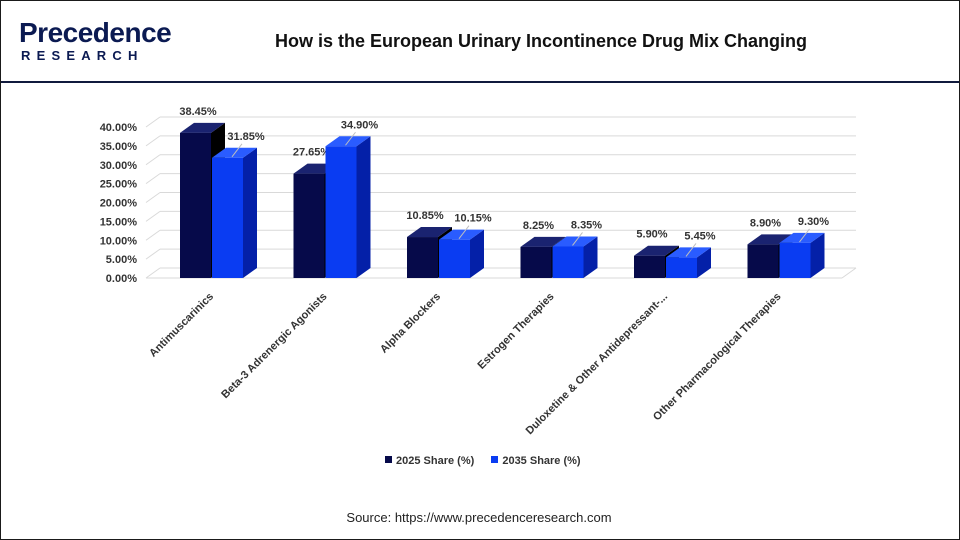 The height and width of the screenshot is (540, 960). I want to click on y-tick-label: 35.00%, so click(119, 147).